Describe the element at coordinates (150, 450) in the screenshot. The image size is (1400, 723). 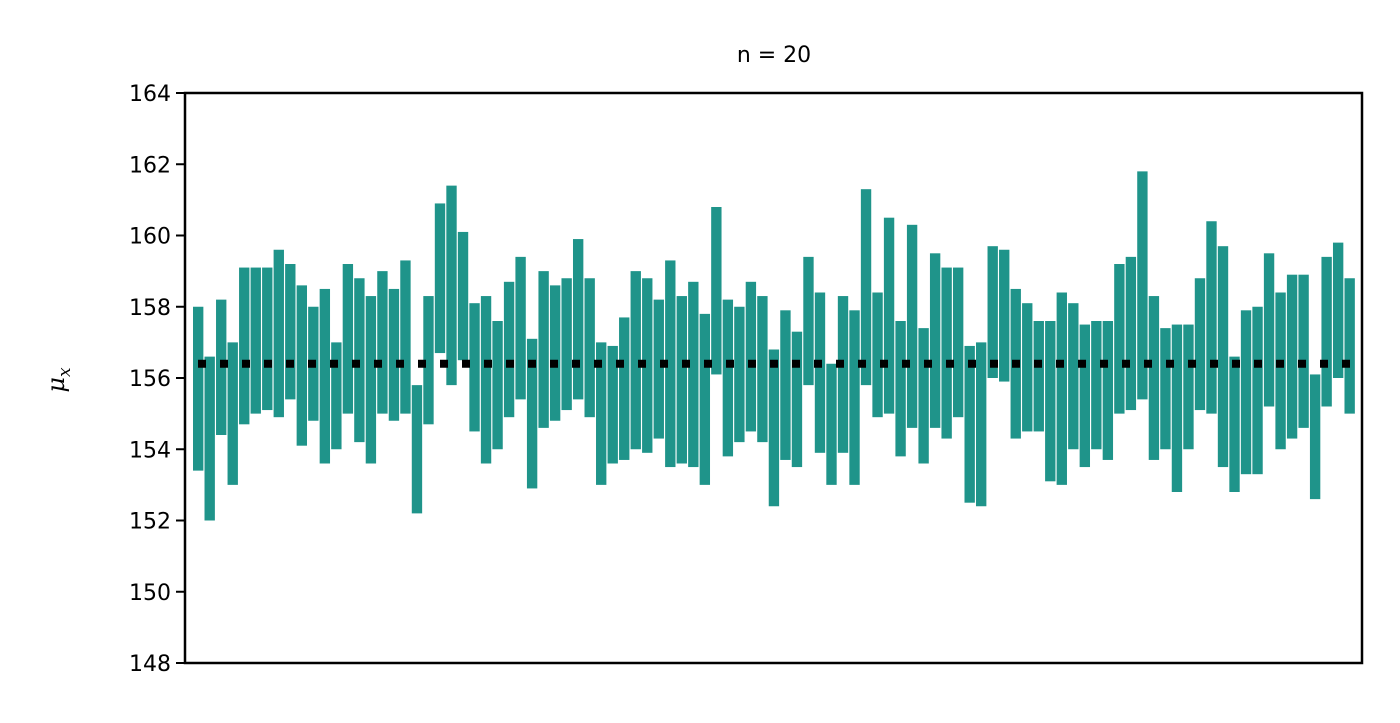
I see `y-tick-label: 154` at that location.